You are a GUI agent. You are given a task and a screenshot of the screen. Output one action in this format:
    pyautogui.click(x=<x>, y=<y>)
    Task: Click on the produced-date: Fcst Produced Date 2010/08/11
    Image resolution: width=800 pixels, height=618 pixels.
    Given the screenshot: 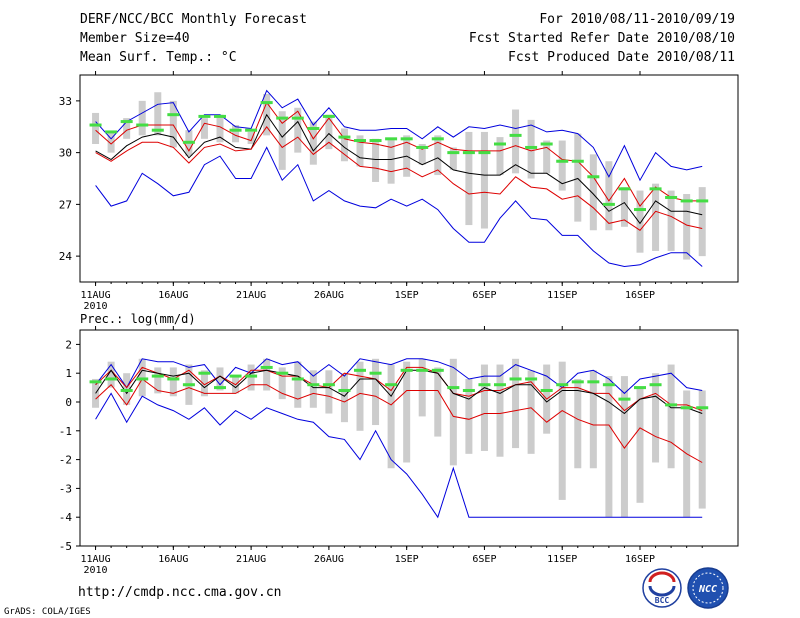 What is the action you would take?
    pyautogui.click(x=621, y=57)
    